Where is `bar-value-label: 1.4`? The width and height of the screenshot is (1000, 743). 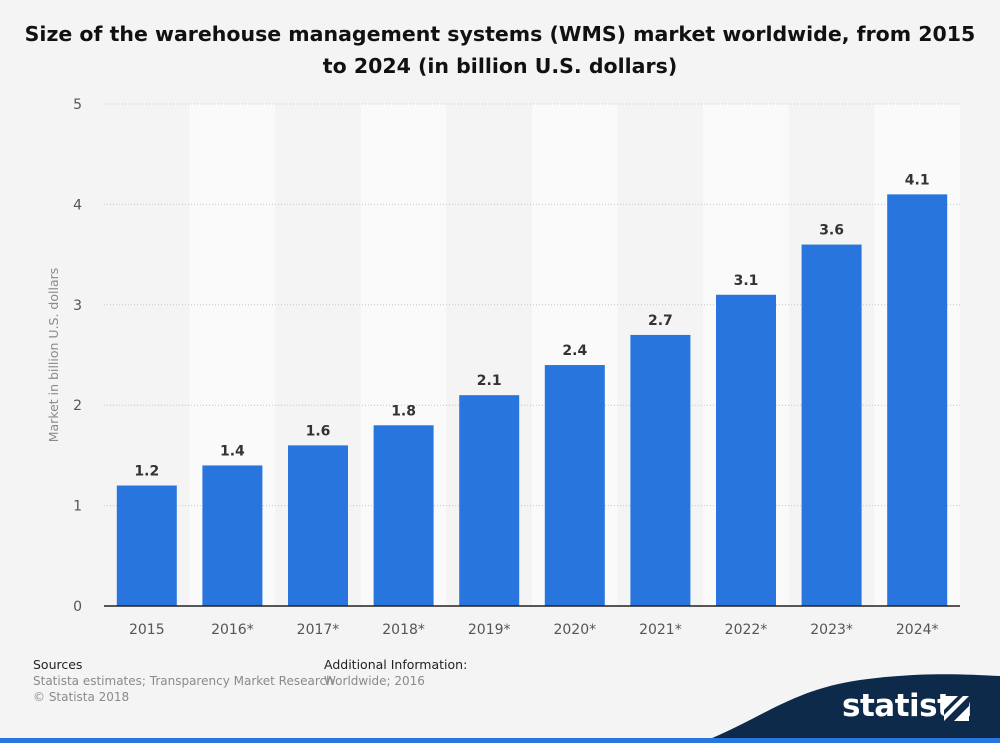 bar-value-label: 1.4 is located at coordinates (232, 451).